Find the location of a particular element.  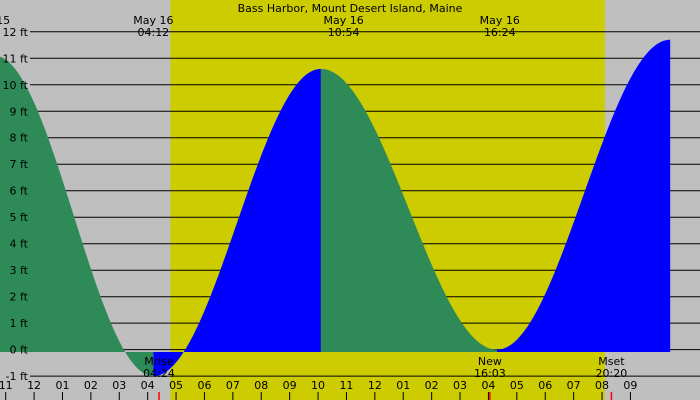

extreme-time-label: 04:12 is located at coordinates (153, 32).